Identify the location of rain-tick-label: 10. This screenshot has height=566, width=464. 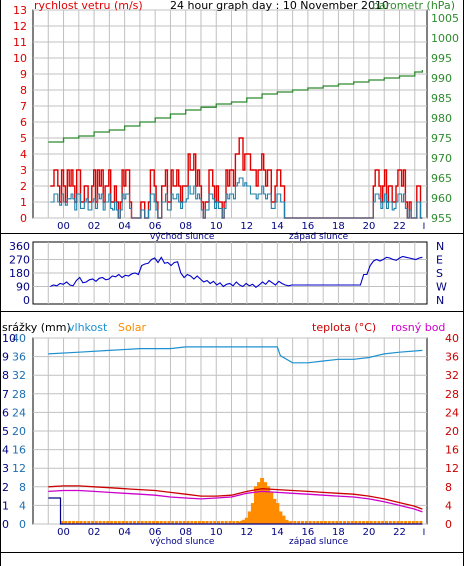
(9, 338).